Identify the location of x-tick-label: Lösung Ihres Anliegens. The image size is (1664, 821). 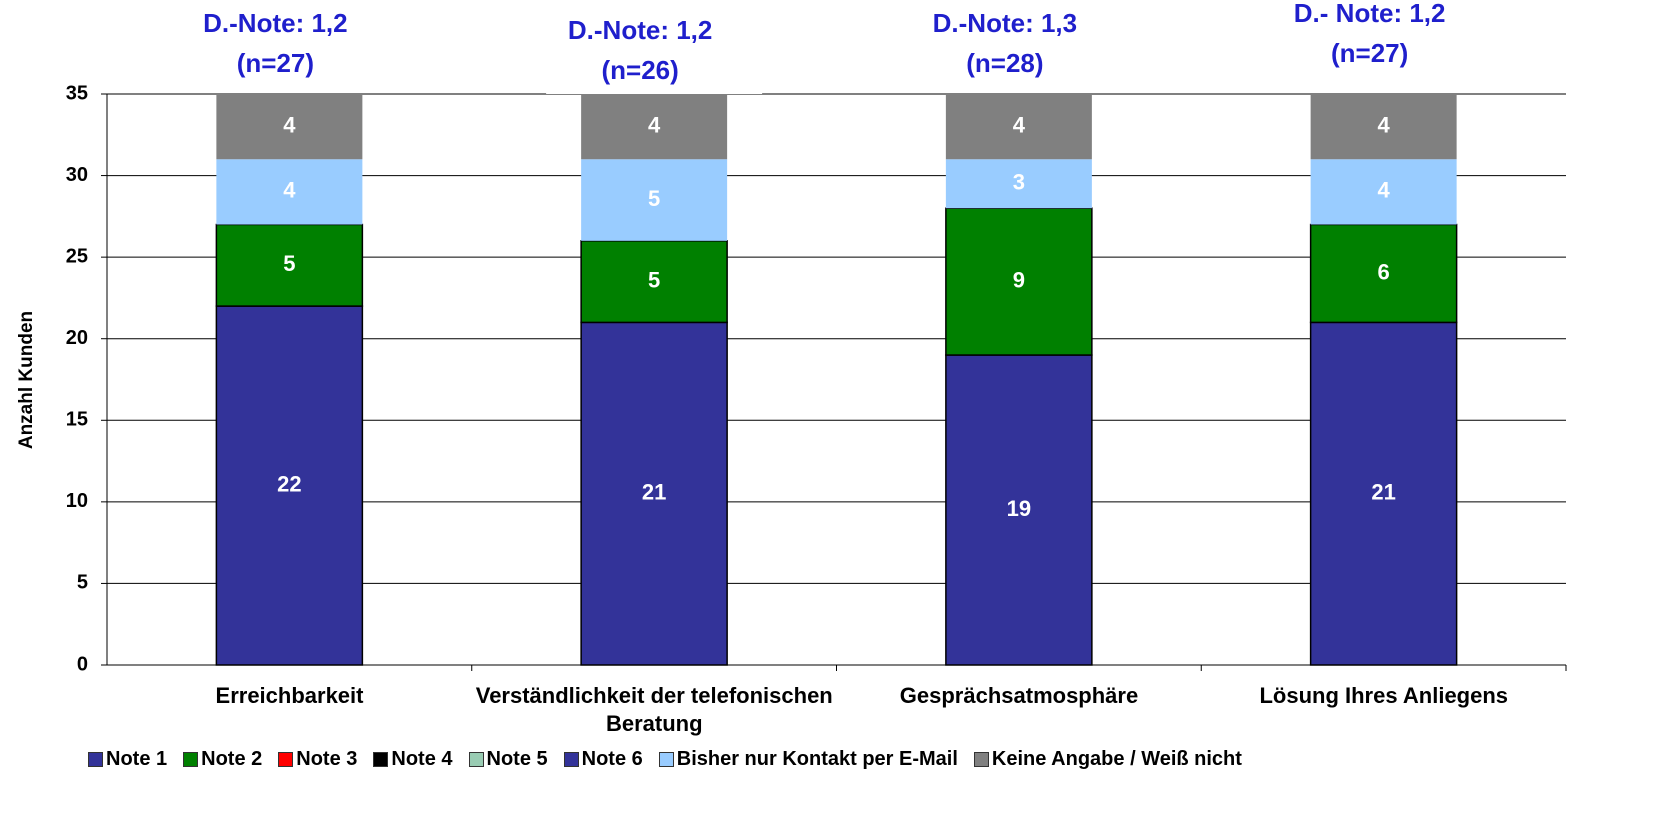
(1384, 695).